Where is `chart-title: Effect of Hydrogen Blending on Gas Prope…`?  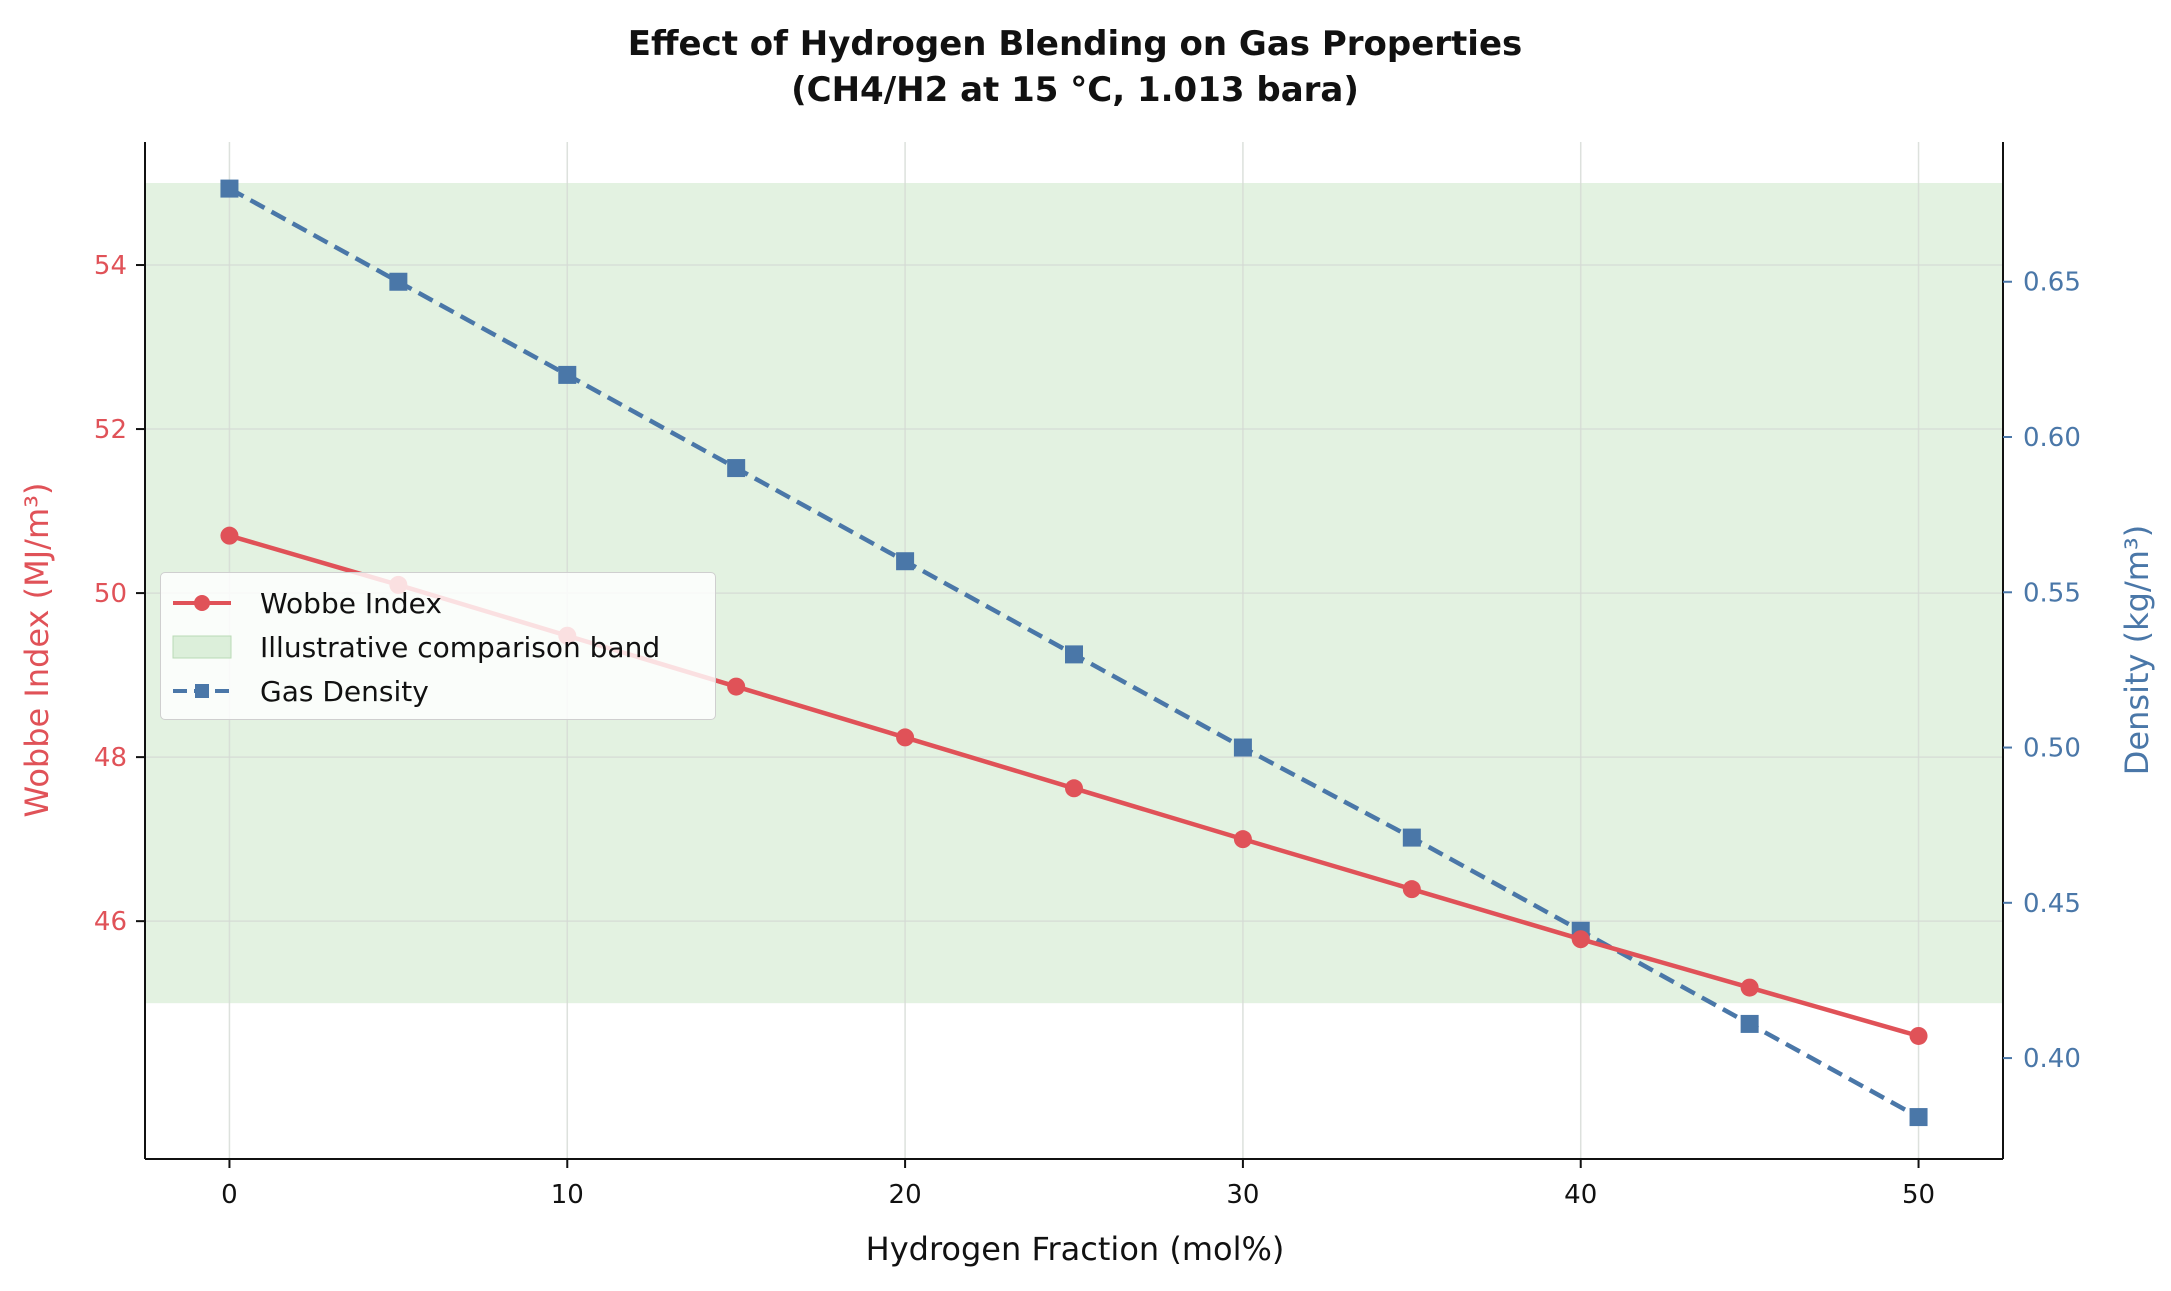 chart-title: Effect of Hydrogen Blending on Gas Prope… is located at coordinates (1075, 44).